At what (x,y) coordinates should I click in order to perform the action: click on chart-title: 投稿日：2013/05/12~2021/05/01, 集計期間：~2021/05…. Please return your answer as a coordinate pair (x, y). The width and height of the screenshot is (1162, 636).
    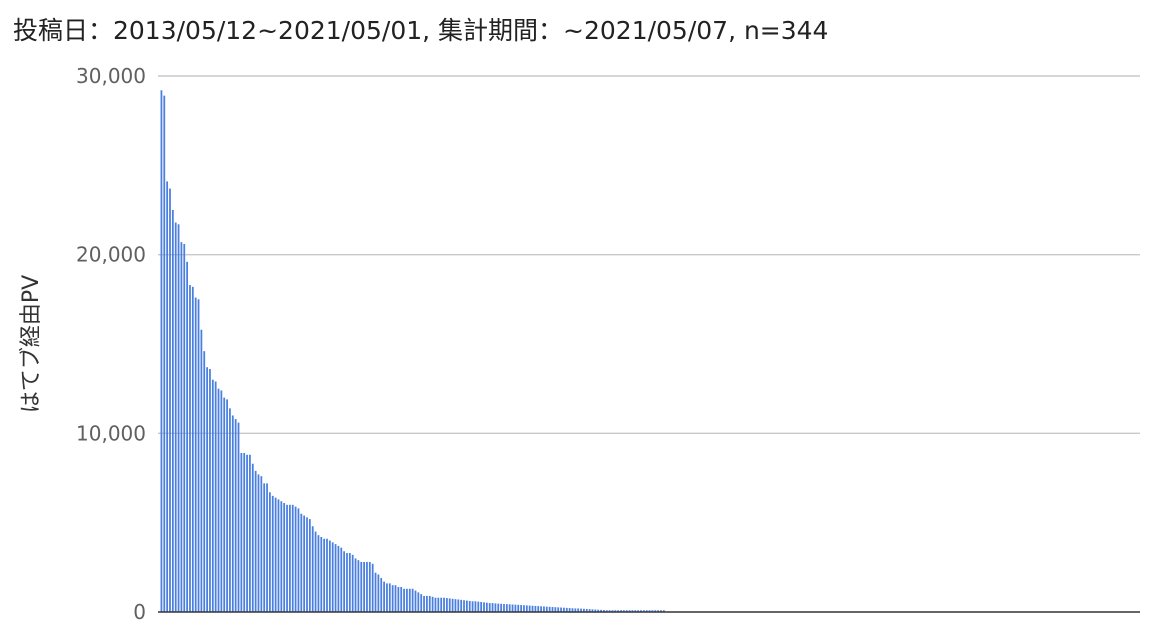
    Looking at the image, I should click on (421, 30).